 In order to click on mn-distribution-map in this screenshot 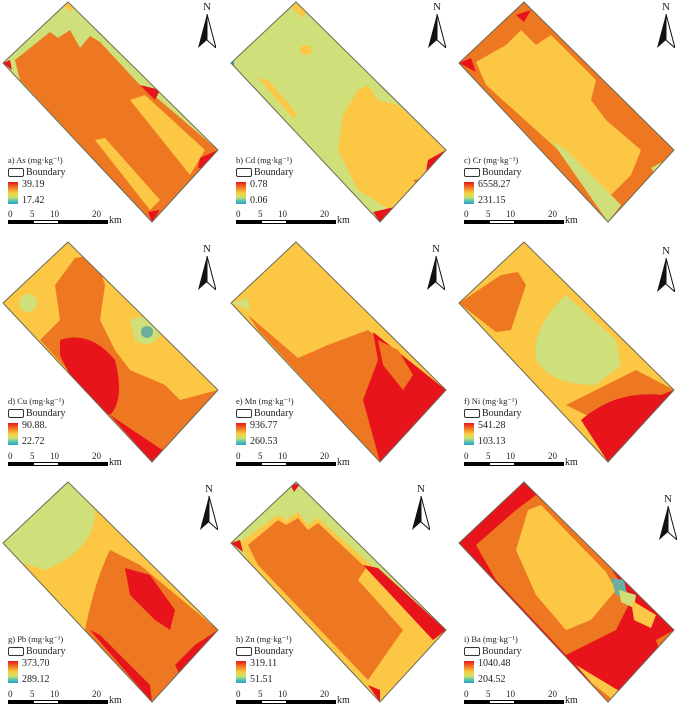, I will do `click(338, 352)`.